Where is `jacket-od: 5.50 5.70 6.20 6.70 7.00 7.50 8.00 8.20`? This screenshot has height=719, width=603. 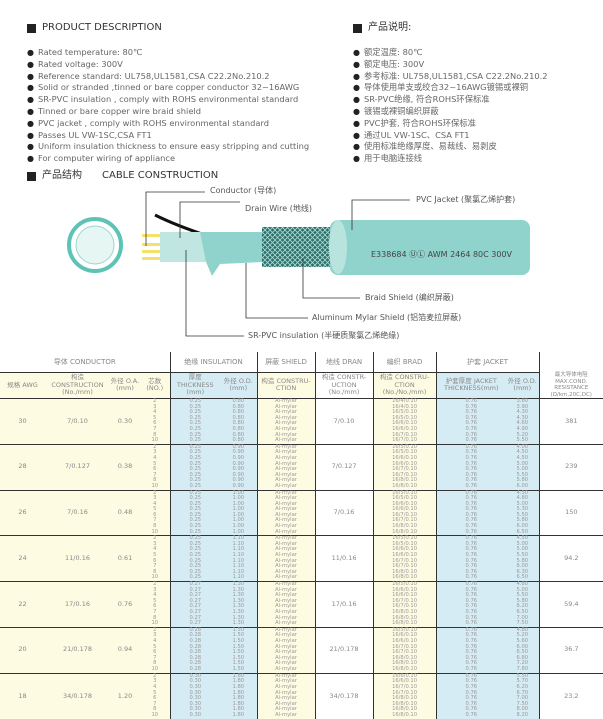
jacket-od: 5.50 5.70 6.20 6.70 7.00 7.50 8.00 8.20 is located at coordinates (523, 695).